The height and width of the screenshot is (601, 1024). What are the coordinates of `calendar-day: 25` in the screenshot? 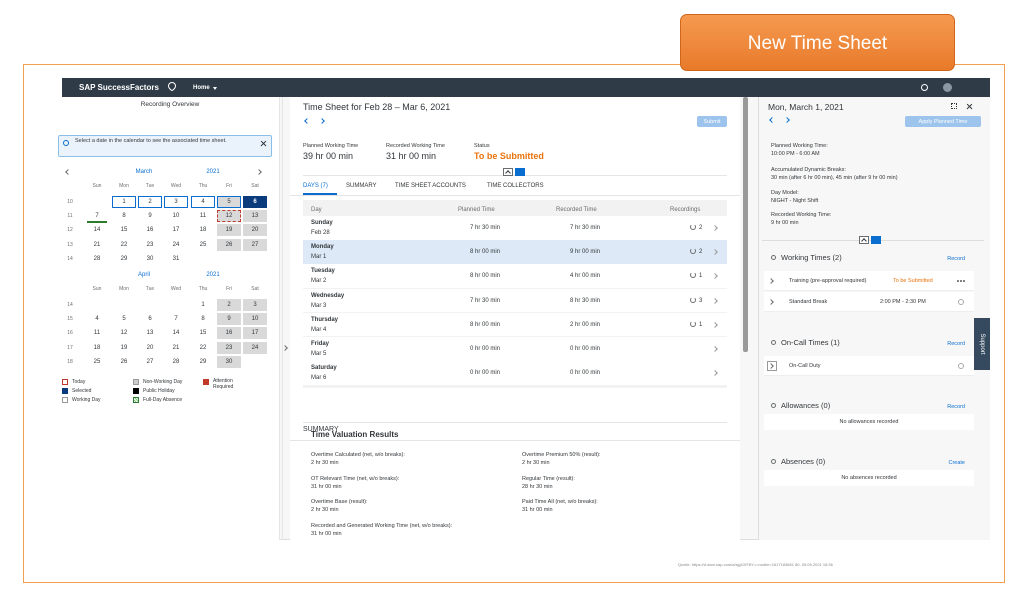 It's located at (97, 361).